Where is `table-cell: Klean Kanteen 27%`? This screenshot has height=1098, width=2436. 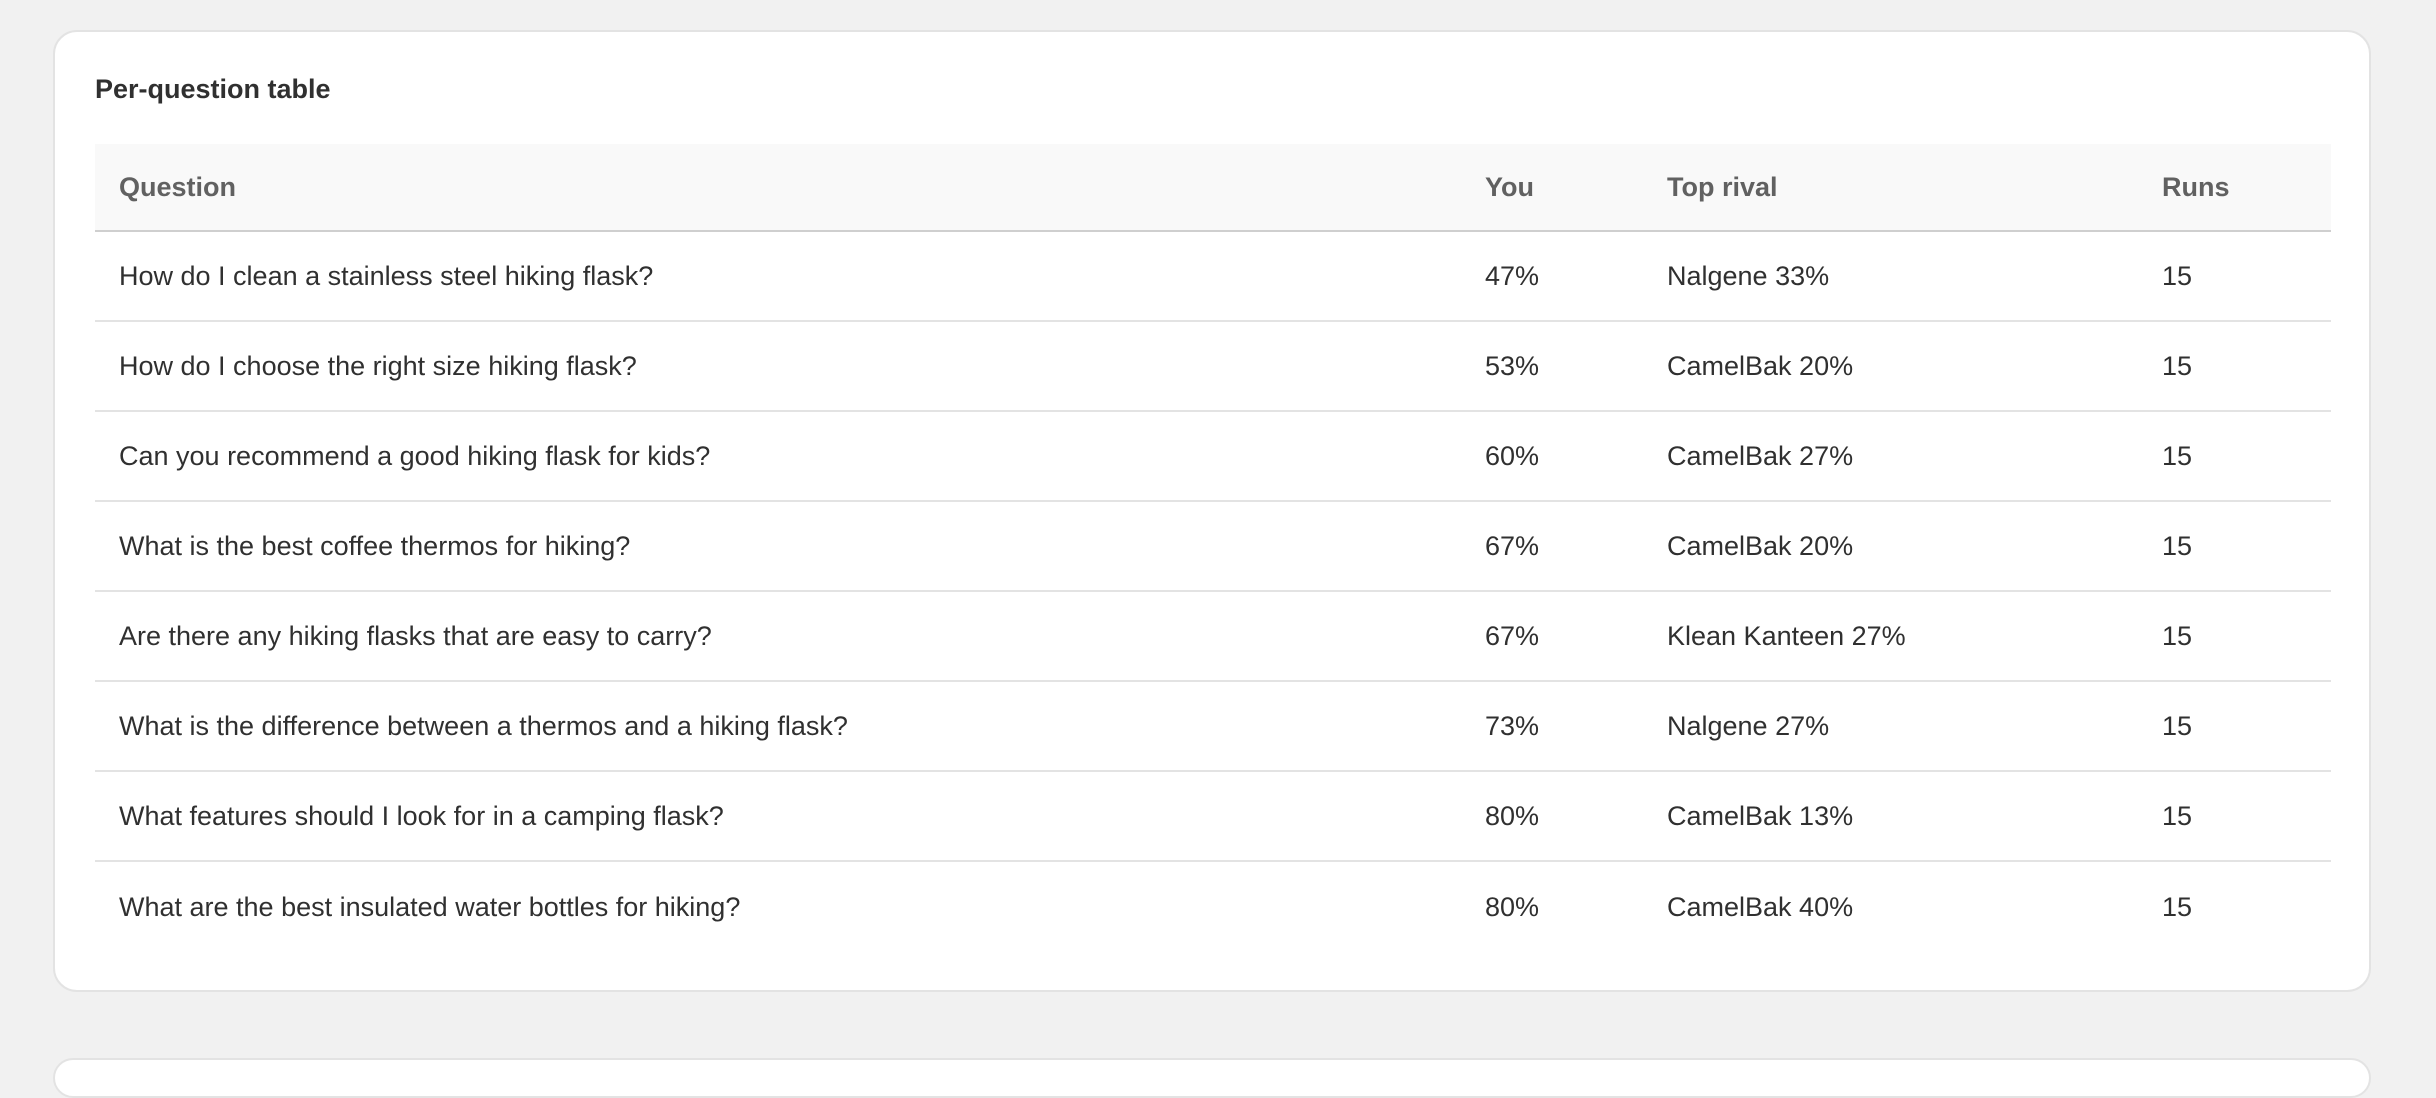 table-cell: Klean Kanteen 27% is located at coordinates (1786, 635).